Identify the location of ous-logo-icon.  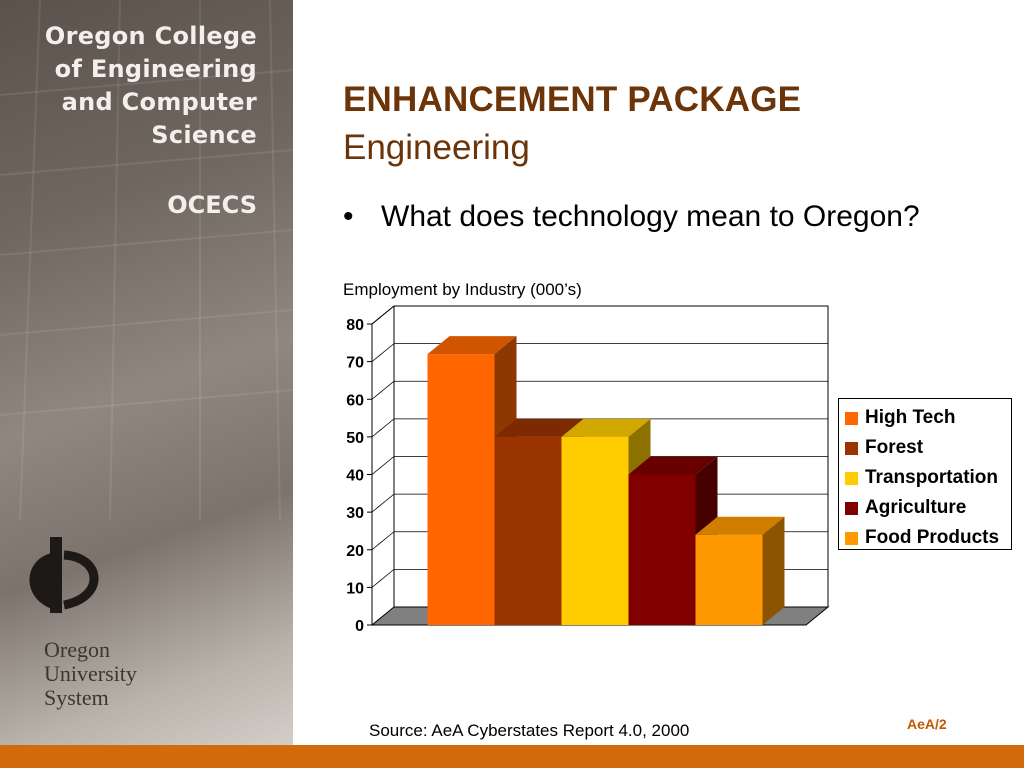
(64, 575).